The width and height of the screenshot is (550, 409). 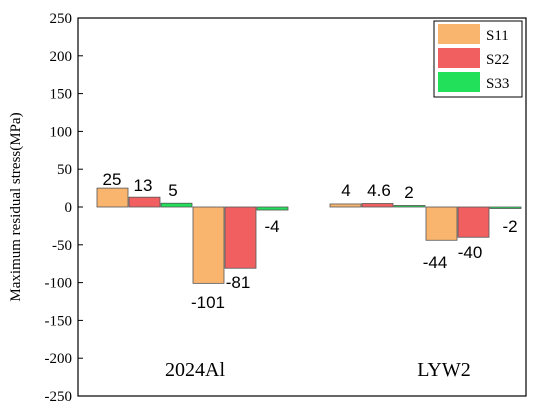 I want to click on y-tick-label: 150, so click(x=61, y=95).